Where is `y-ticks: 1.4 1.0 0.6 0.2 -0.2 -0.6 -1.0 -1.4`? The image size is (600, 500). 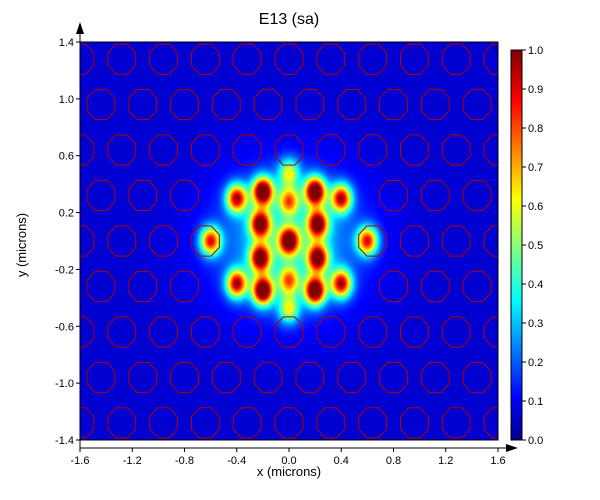 y-ticks: 1.4 1.0 0.6 0.2 -0.2 -0.6 -1.0 -1.4 is located at coordinates (67, 242).